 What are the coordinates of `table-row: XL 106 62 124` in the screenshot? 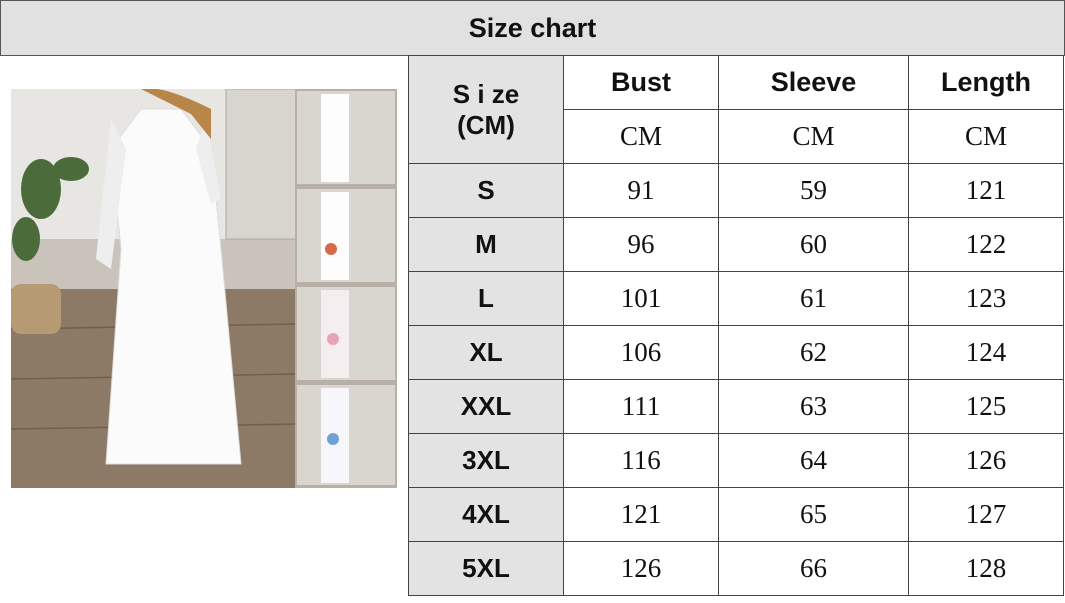 It's located at (736, 352).